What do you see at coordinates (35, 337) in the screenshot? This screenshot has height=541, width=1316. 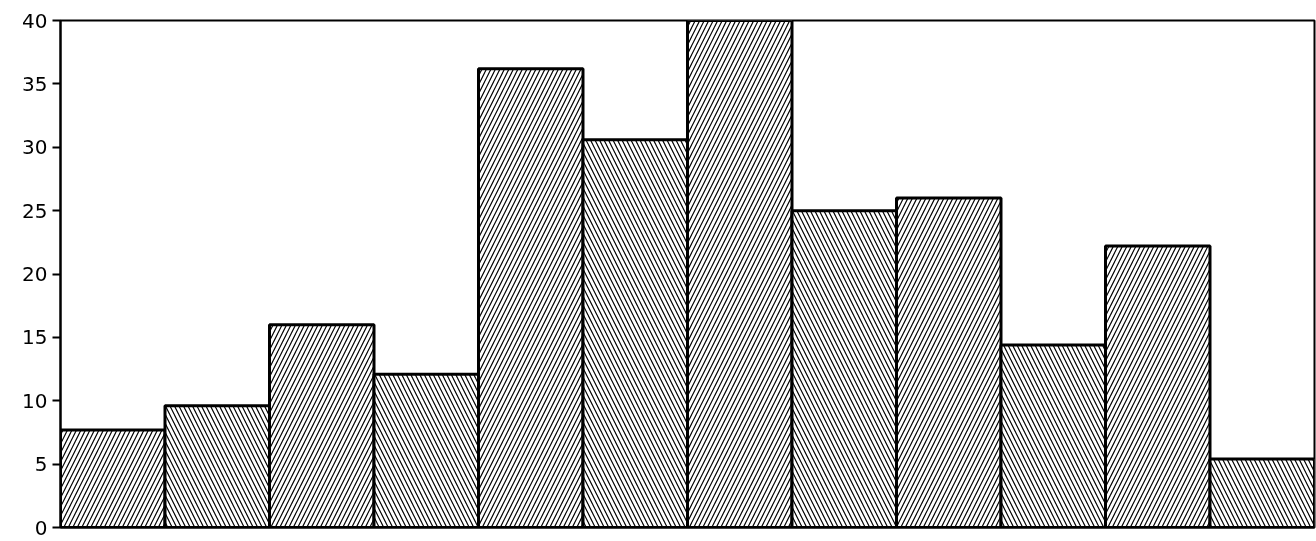 I see `y-tick-label: 15` at bounding box center [35, 337].